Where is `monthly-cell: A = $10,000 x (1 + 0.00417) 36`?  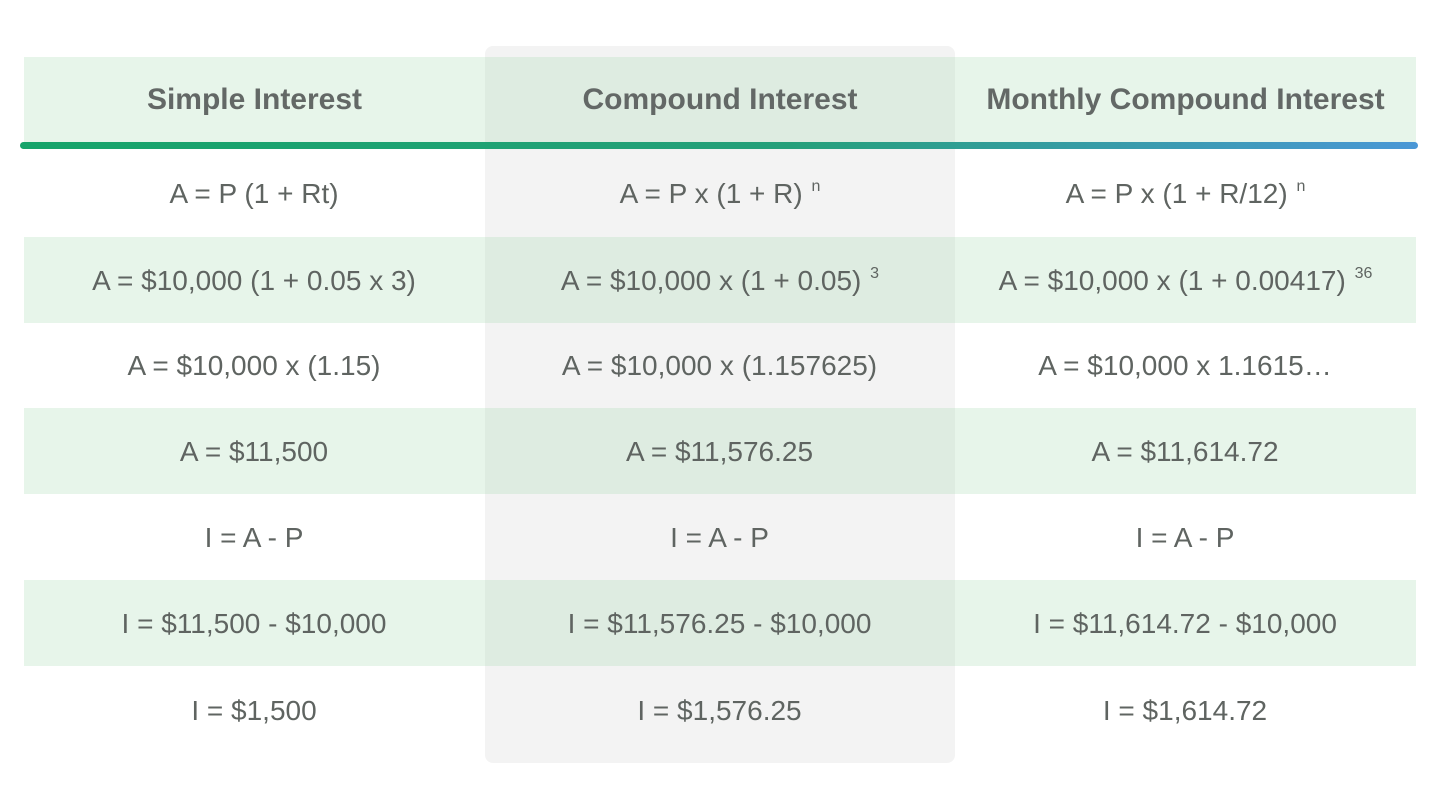 monthly-cell: A = $10,000 x (1 + 0.00417) 36 is located at coordinates (1185, 280).